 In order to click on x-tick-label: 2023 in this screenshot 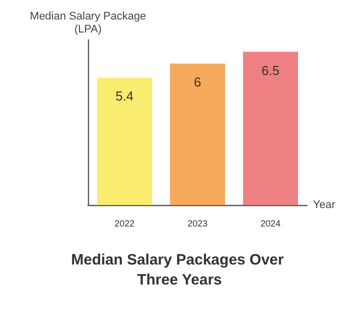, I will do `click(197, 223)`.